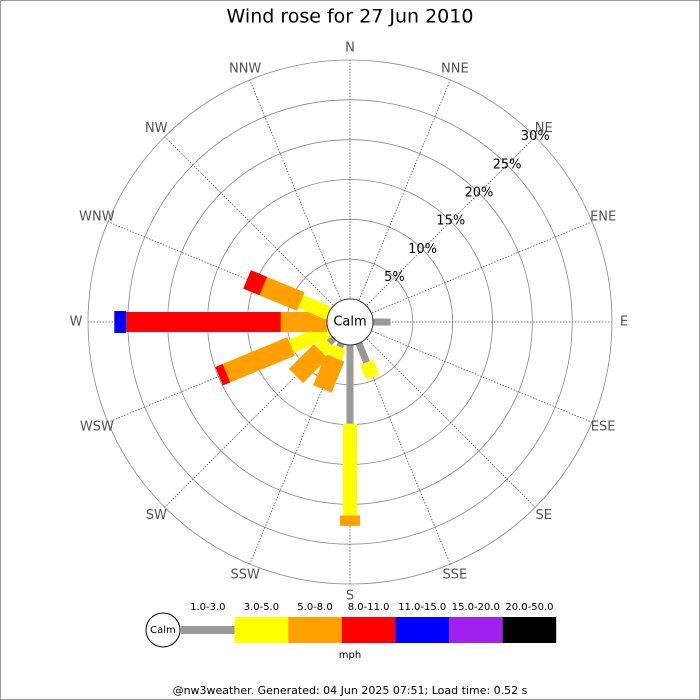 The height and width of the screenshot is (700, 700). I want to click on legend-label: 8.0-11.0, so click(369, 607).